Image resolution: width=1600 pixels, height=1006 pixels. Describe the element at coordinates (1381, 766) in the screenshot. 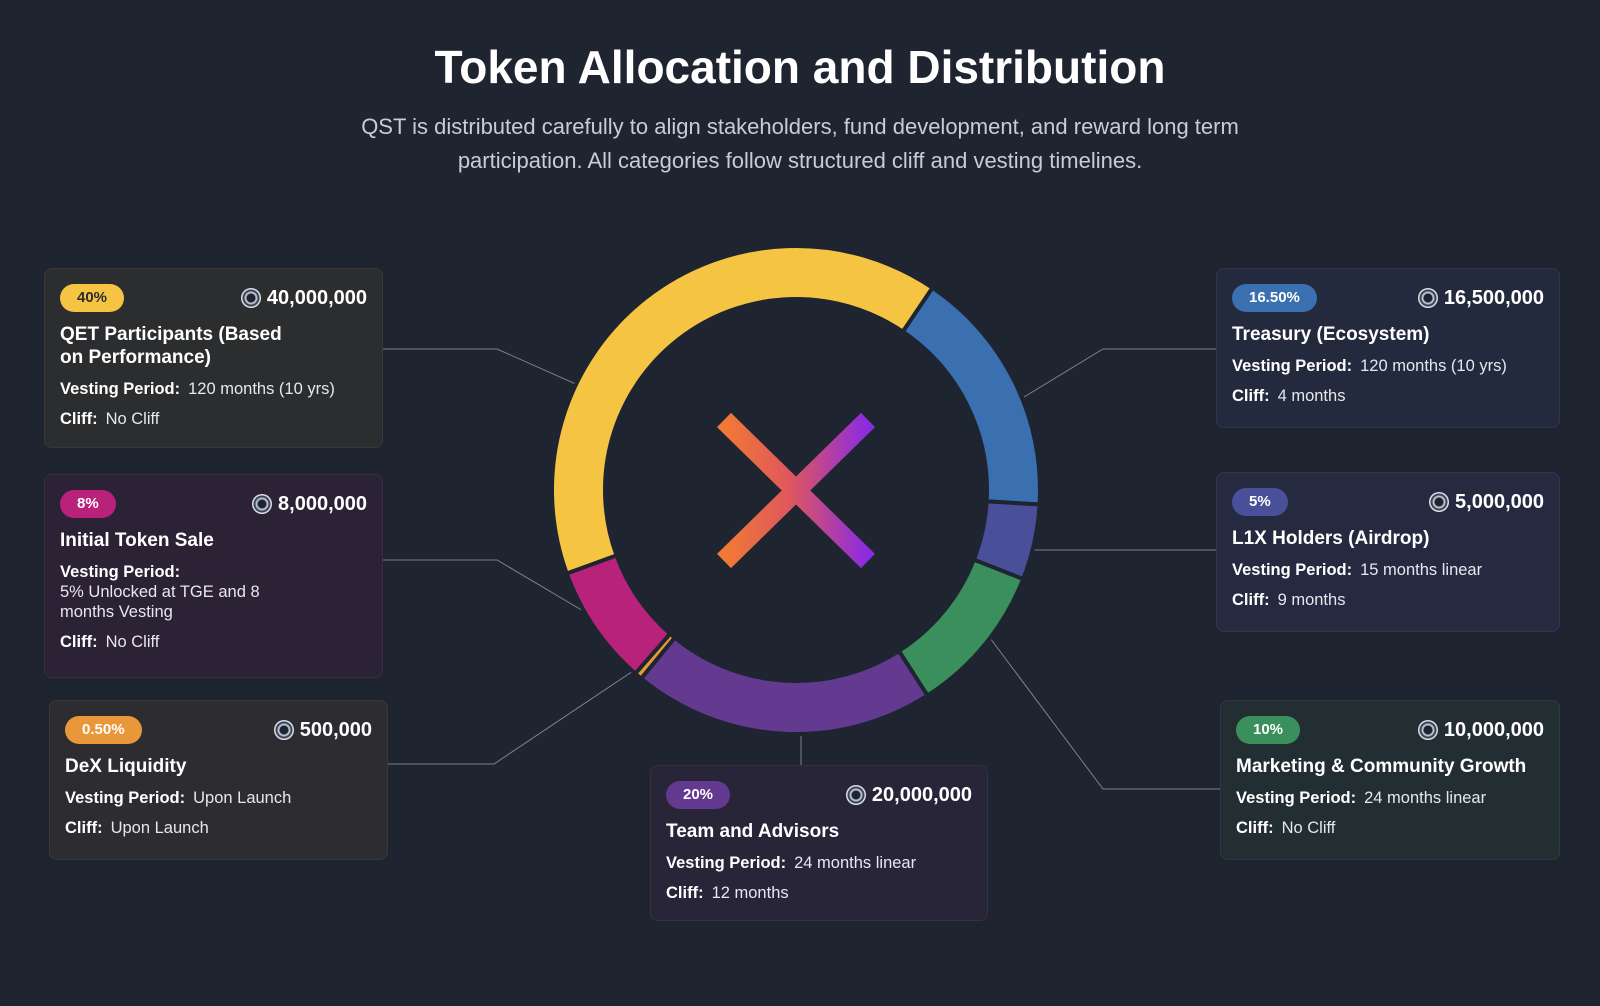

I see `allocation-name: Marketing & Community Growth` at that location.